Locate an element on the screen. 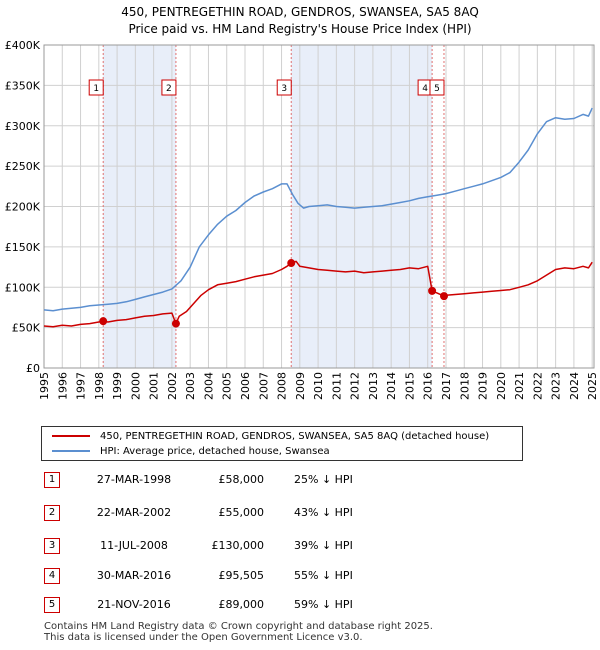 Image resolution: width=600 pixels, height=650 pixels. x-tick-label: 2001 is located at coordinates (154, 386).